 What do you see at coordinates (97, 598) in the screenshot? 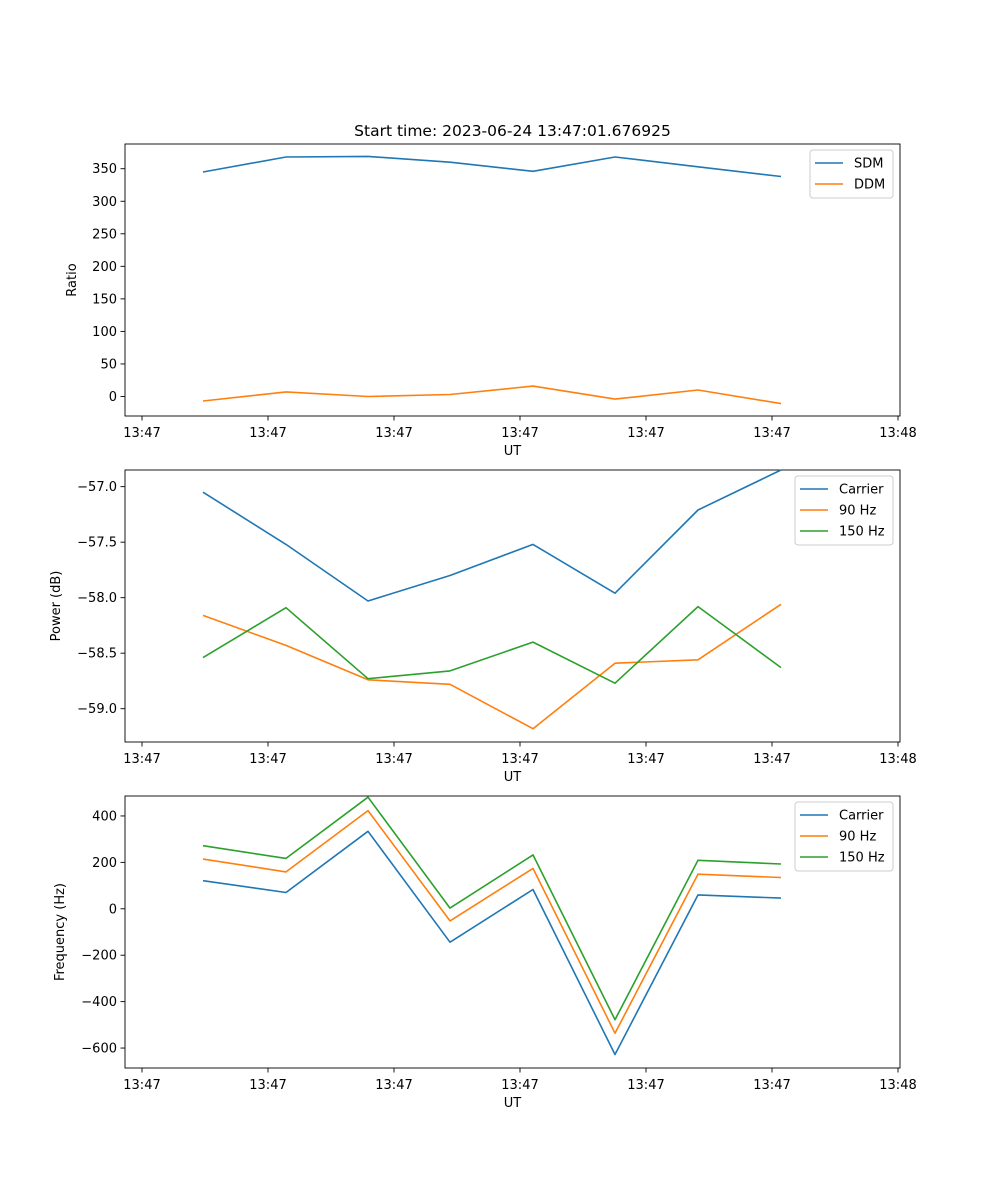
I see `y-tick-label: −58.0` at bounding box center [97, 598].